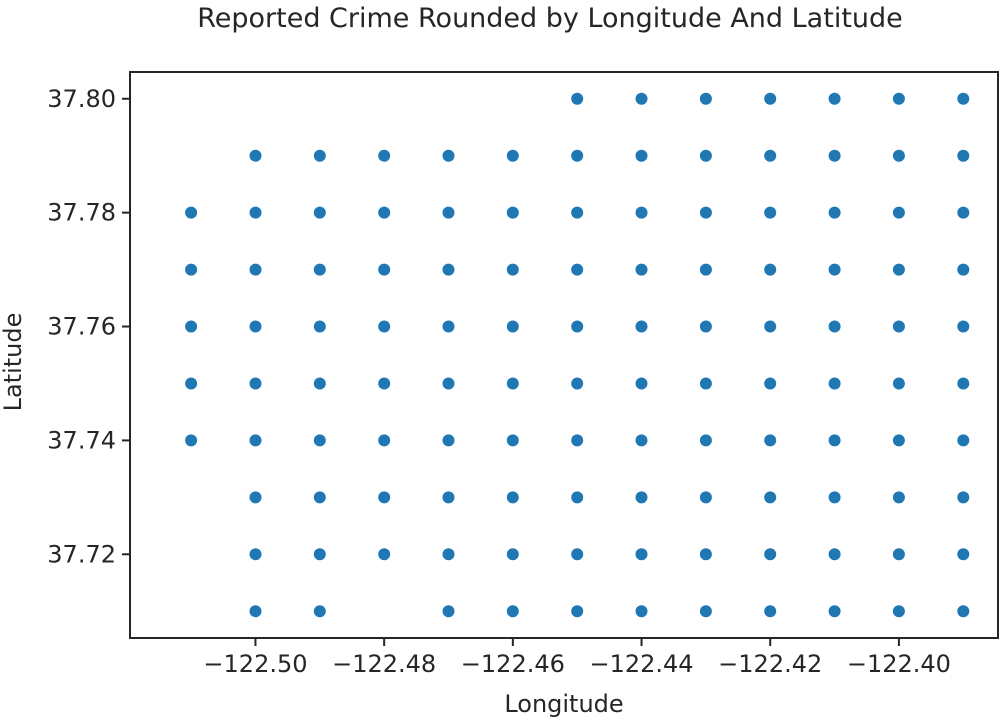 The height and width of the screenshot is (721, 1003). What do you see at coordinates (563, 704) in the screenshot?
I see `x-axis-label: Longitude` at bounding box center [563, 704].